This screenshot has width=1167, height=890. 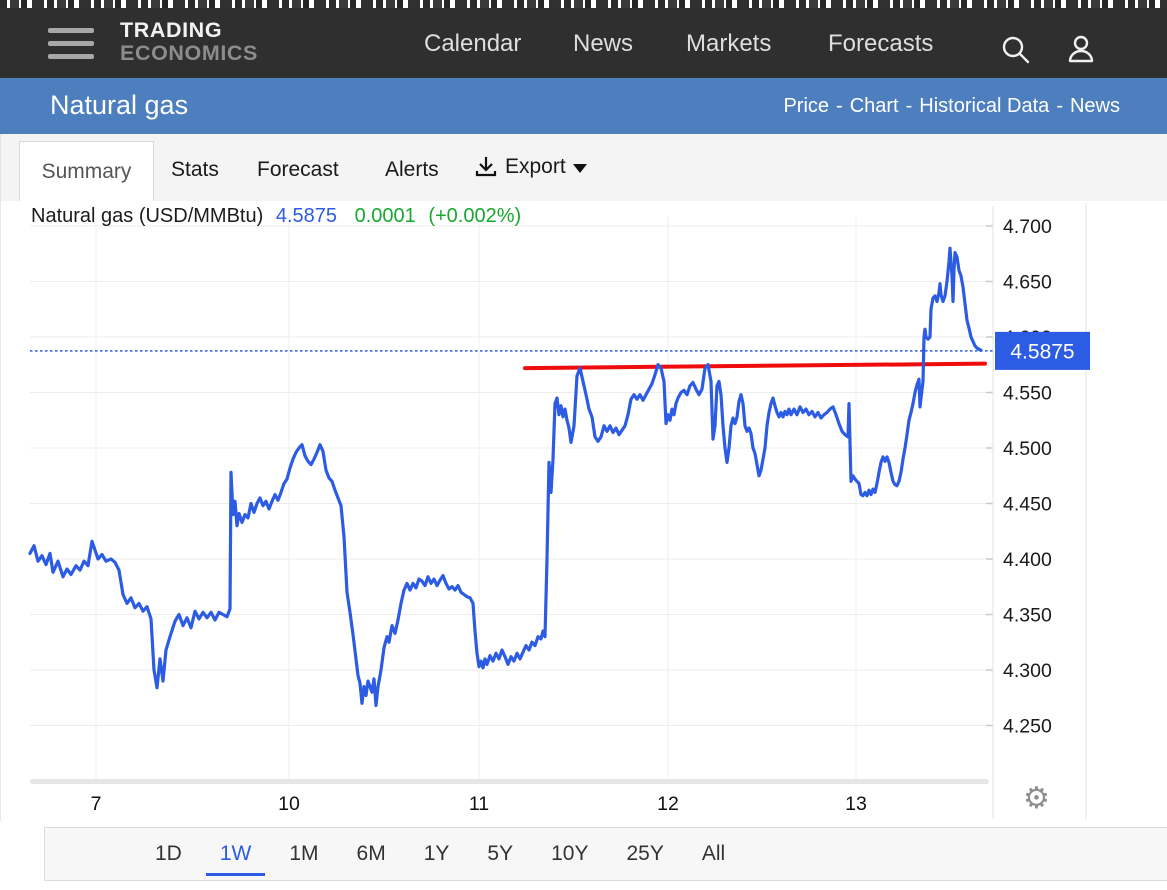 I want to click on y-axis-label: 4.450, so click(x=1027, y=505).